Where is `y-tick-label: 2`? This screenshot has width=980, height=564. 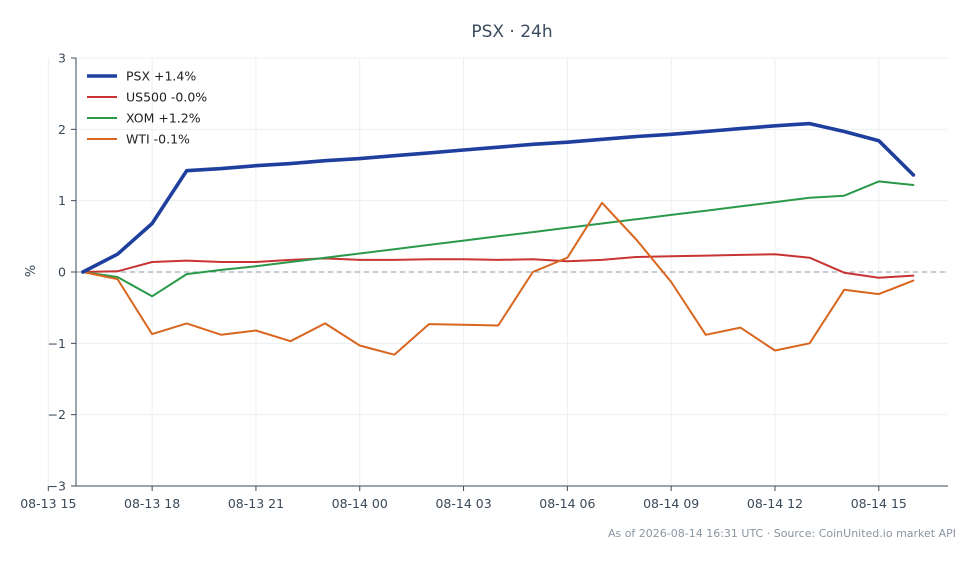 y-tick-label: 2 is located at coordinates (62, 129).